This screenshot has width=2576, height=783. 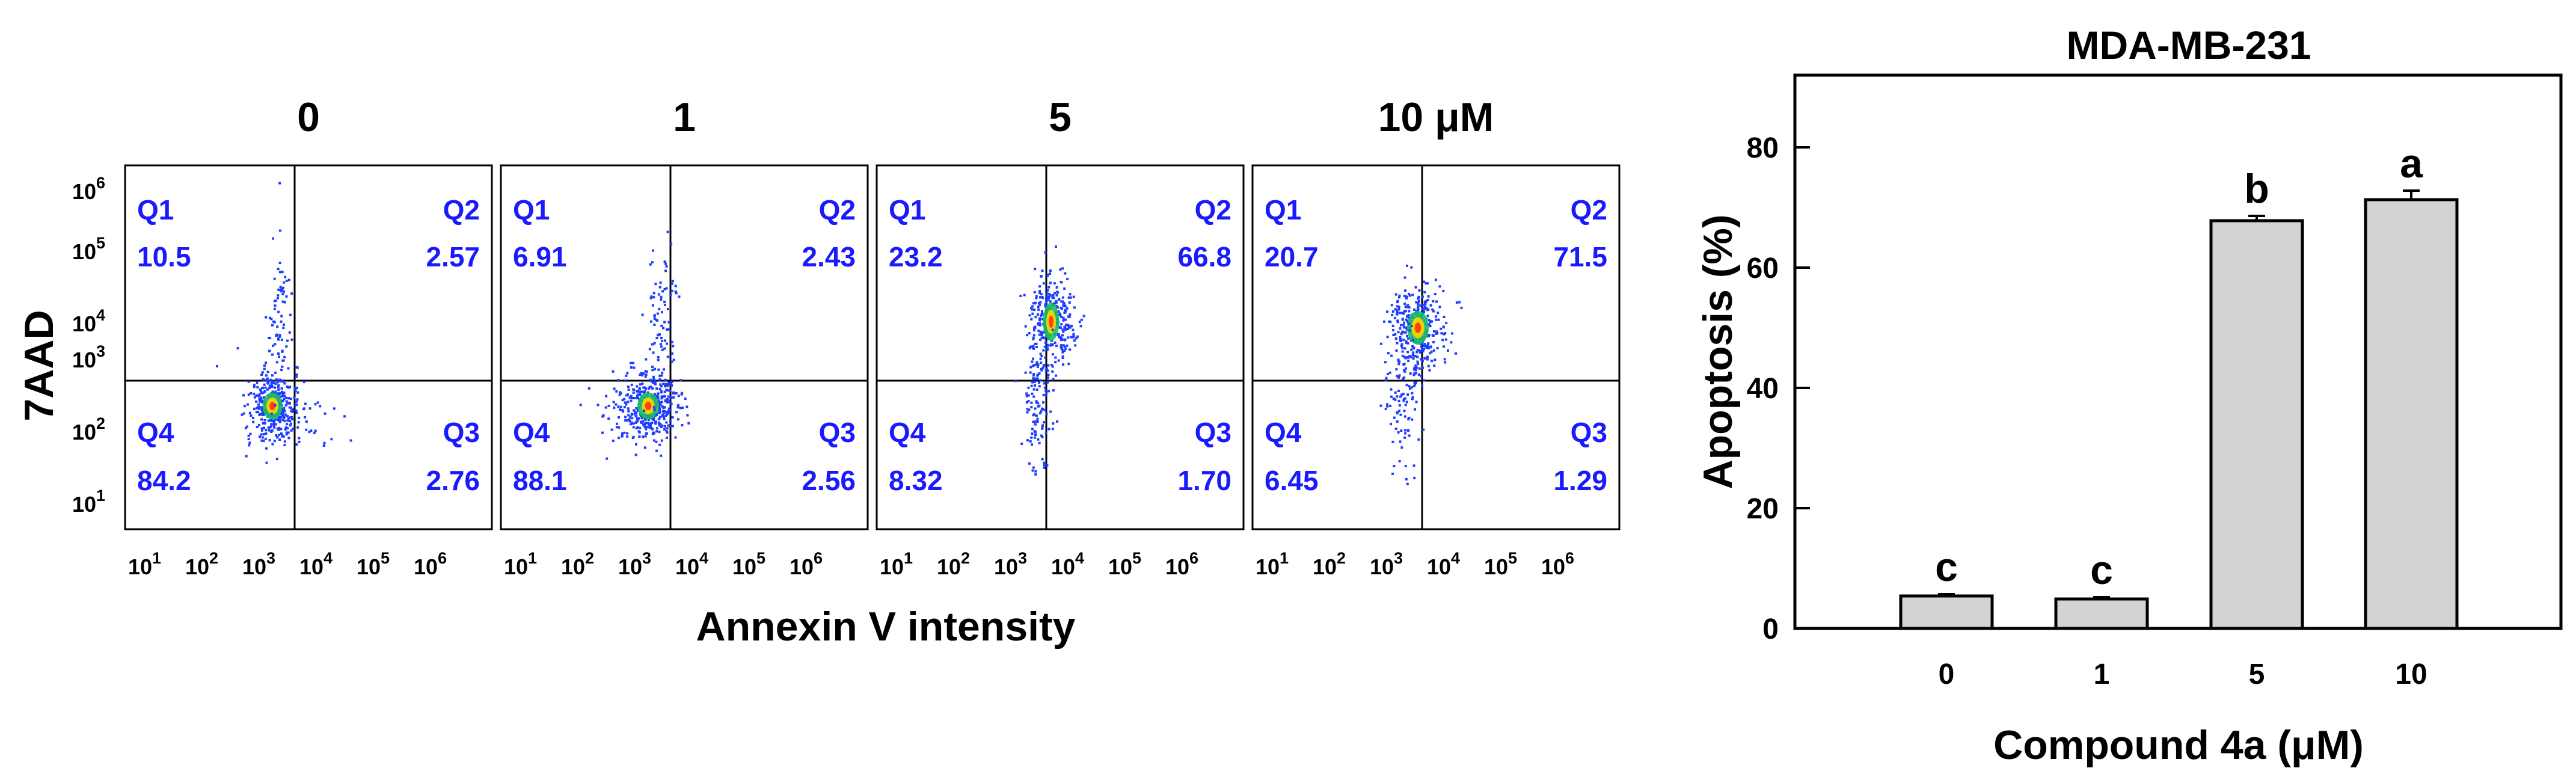 What do you see at coordinates (430, 564) in the screenshot?
I see `x-tick: 10⁶` at bounding box center [430, 564].